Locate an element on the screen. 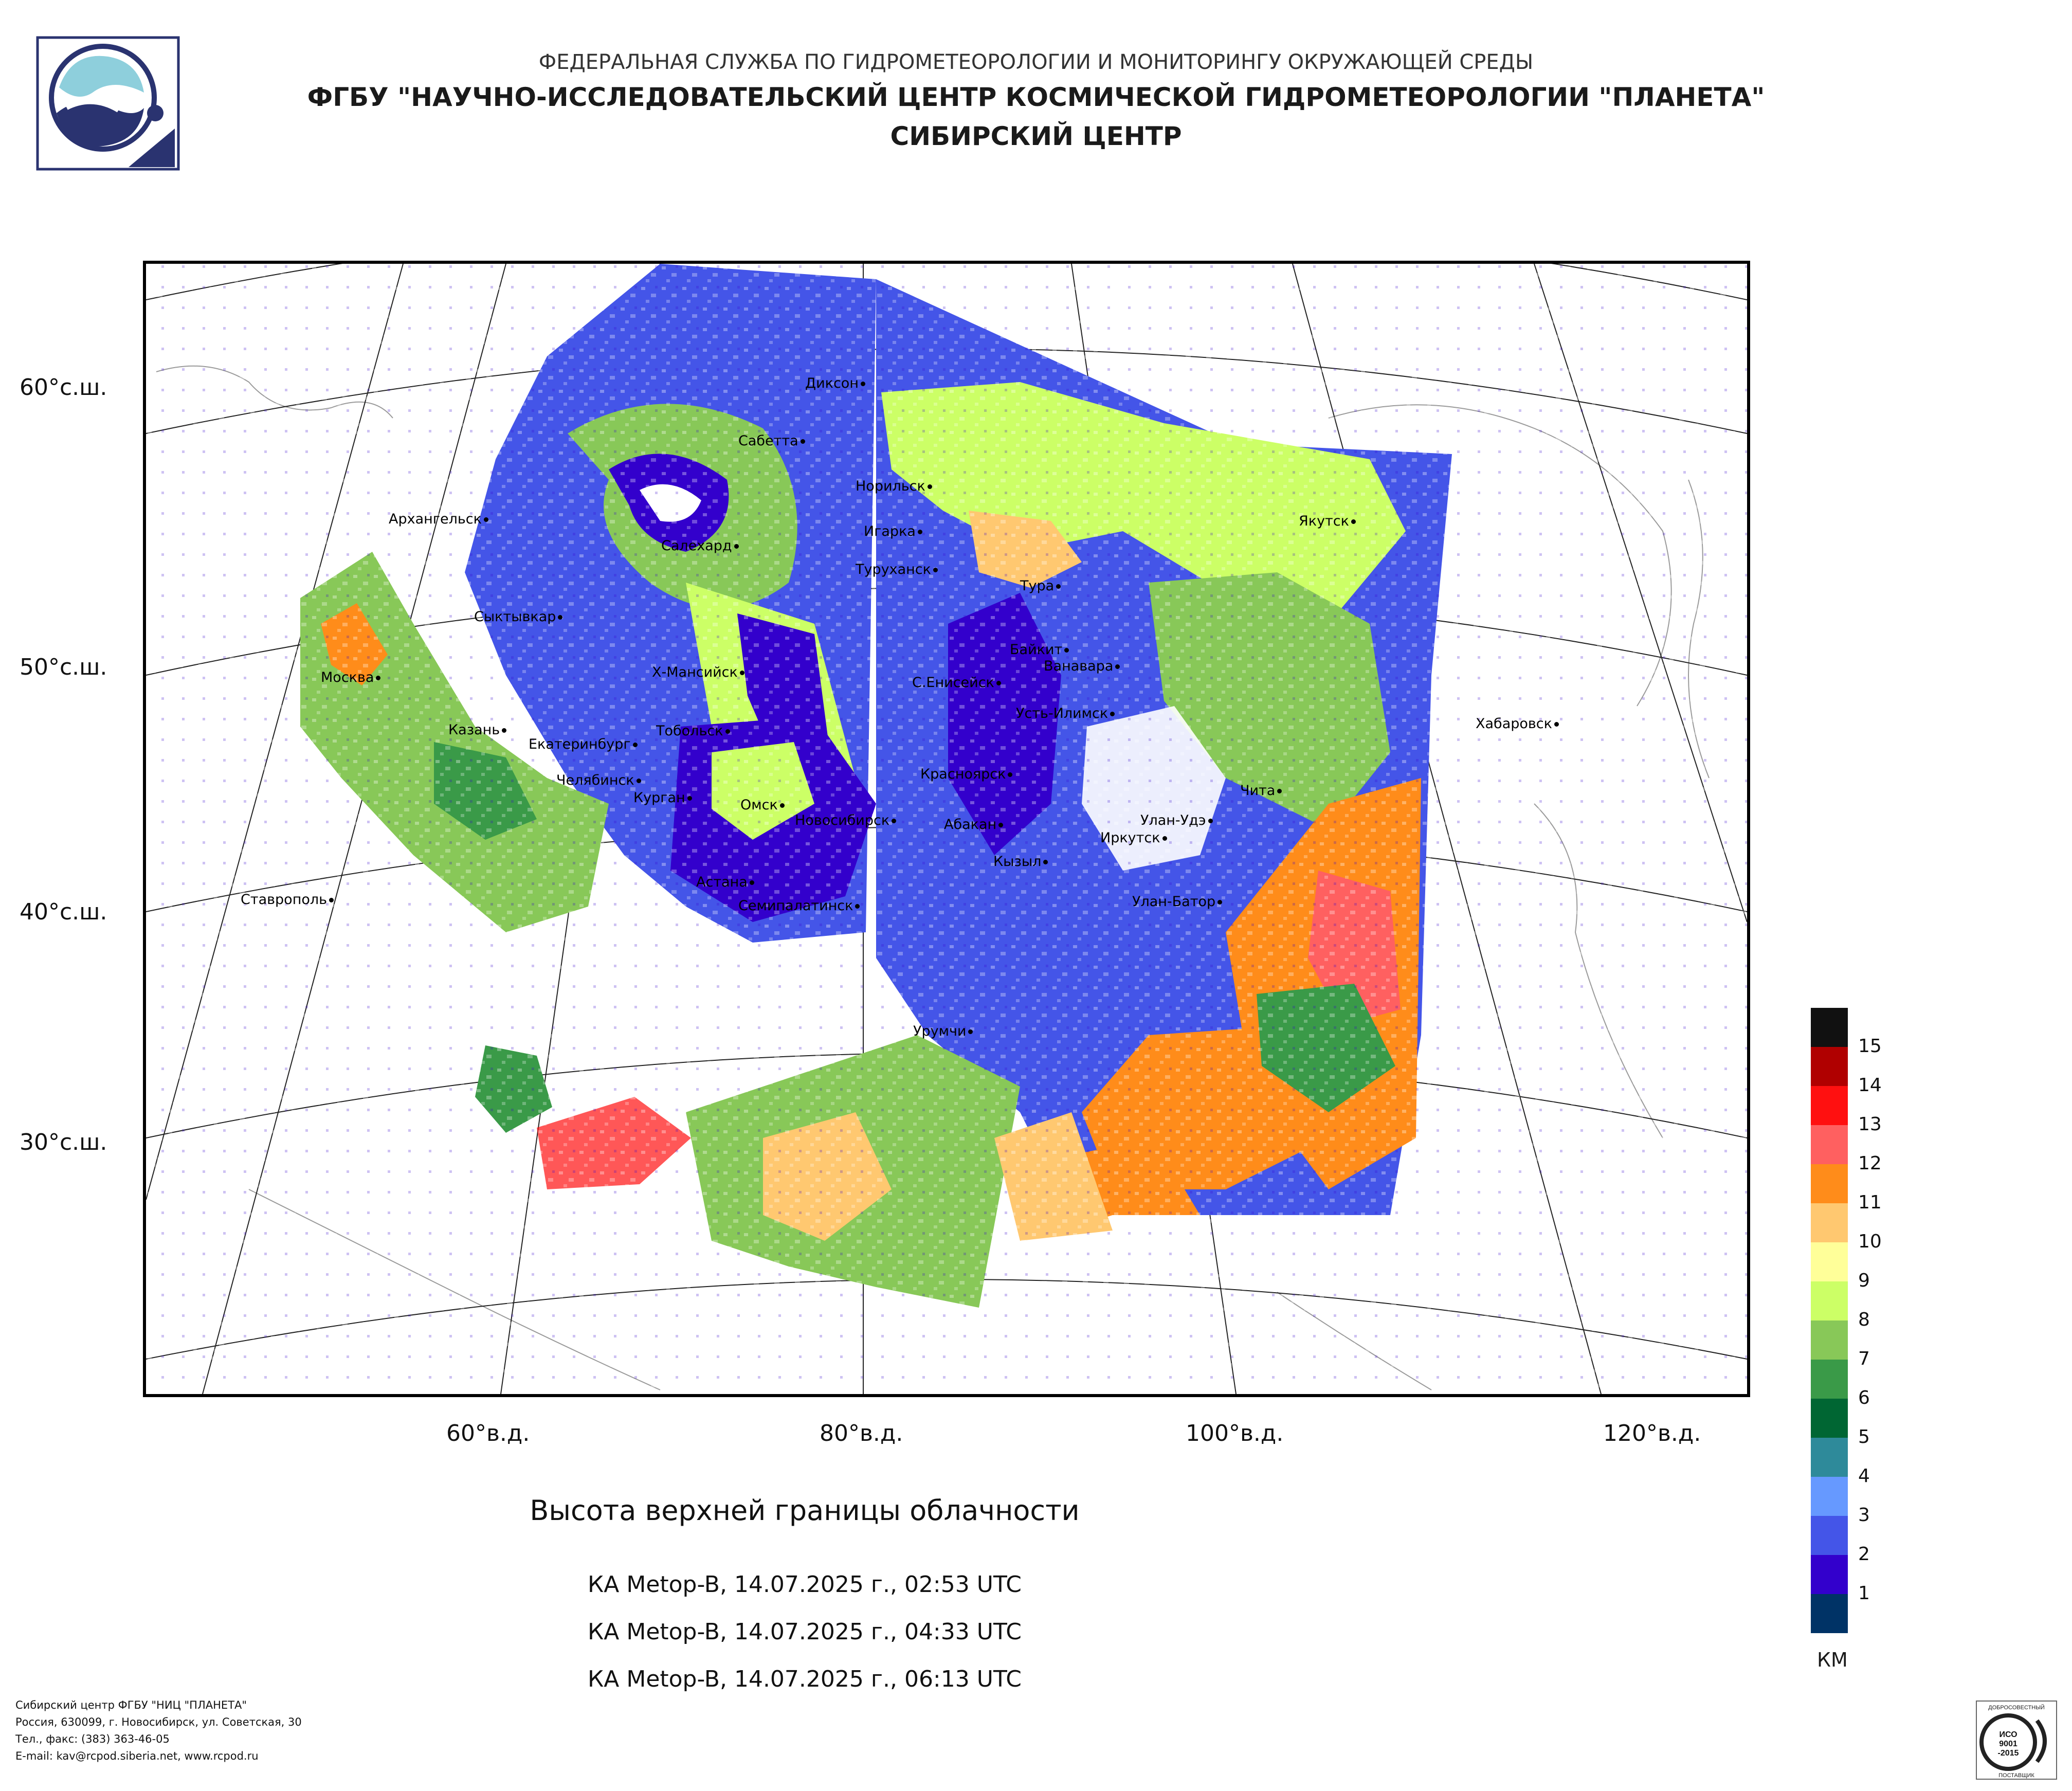 The width and height of the screenshot is (2072, 1791). city-label: Астана is located at coordinates (725, 882).